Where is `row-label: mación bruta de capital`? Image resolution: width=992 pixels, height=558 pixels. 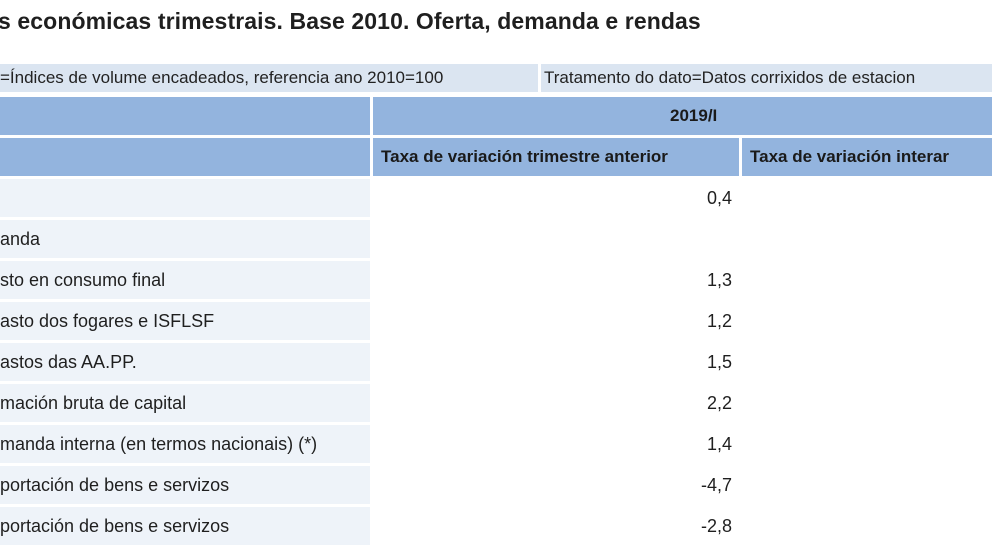
row-label: mación bruta de capital is located at coordinates (185, 403).